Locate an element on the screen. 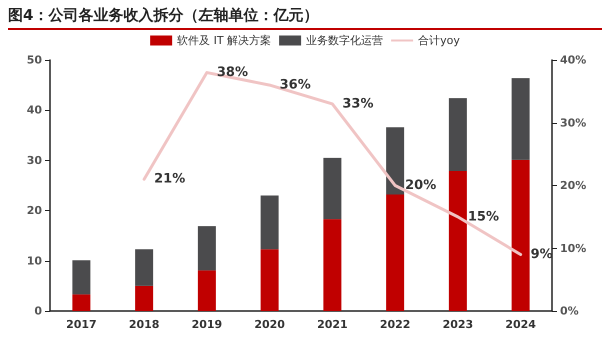  data-label: 15% is located at coordinates (483, 216).